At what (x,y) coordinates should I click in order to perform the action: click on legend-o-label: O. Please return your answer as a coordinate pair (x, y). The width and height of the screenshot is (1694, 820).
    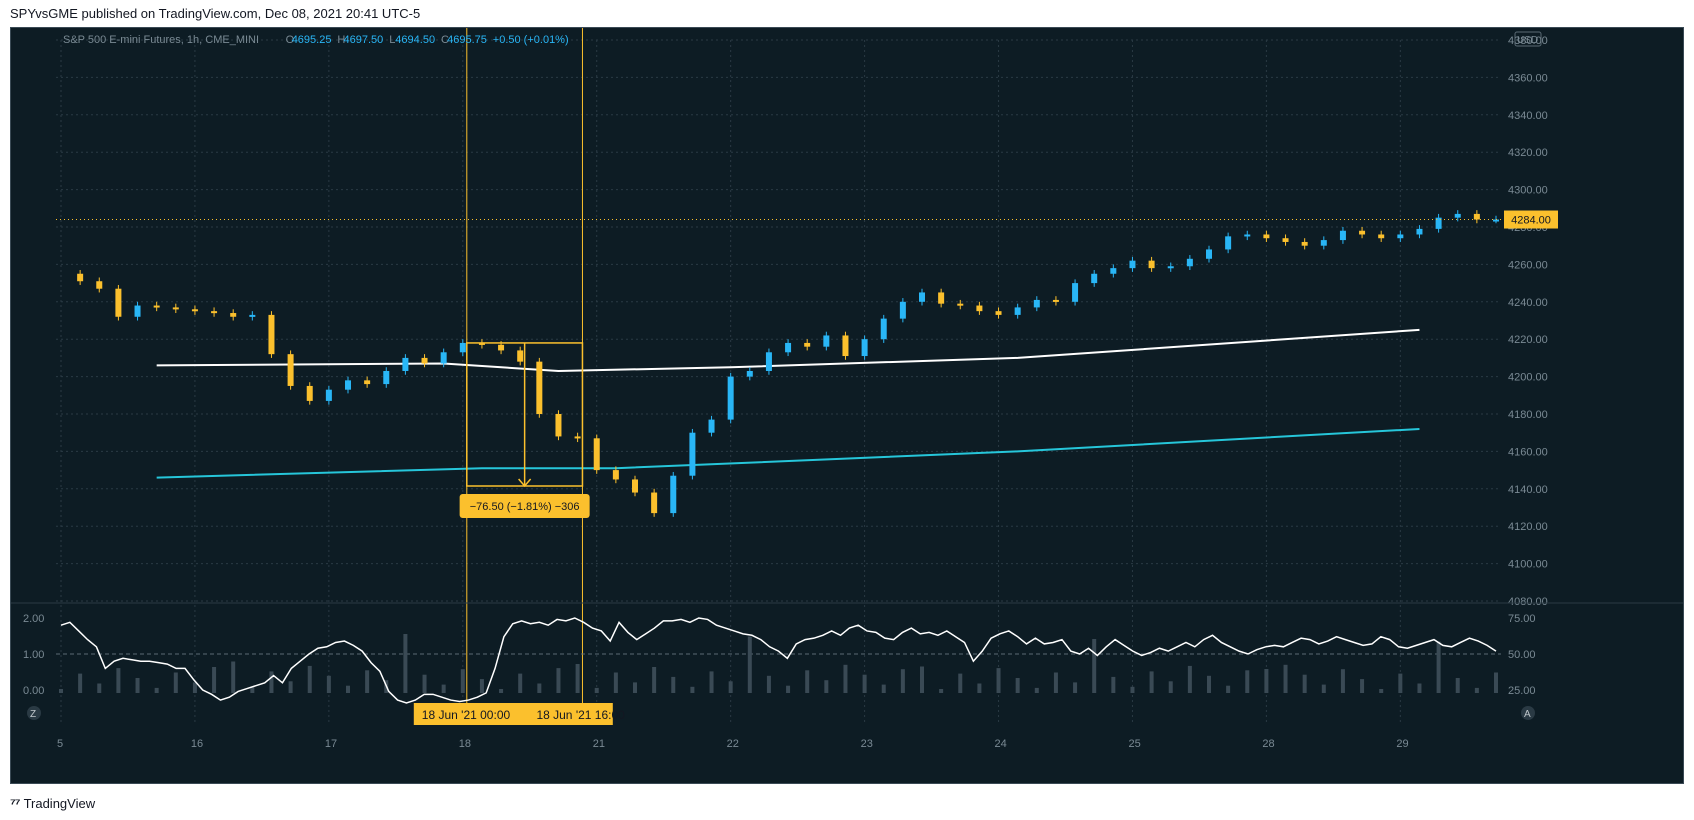
    Looking at the image, I should click on (290, 40).